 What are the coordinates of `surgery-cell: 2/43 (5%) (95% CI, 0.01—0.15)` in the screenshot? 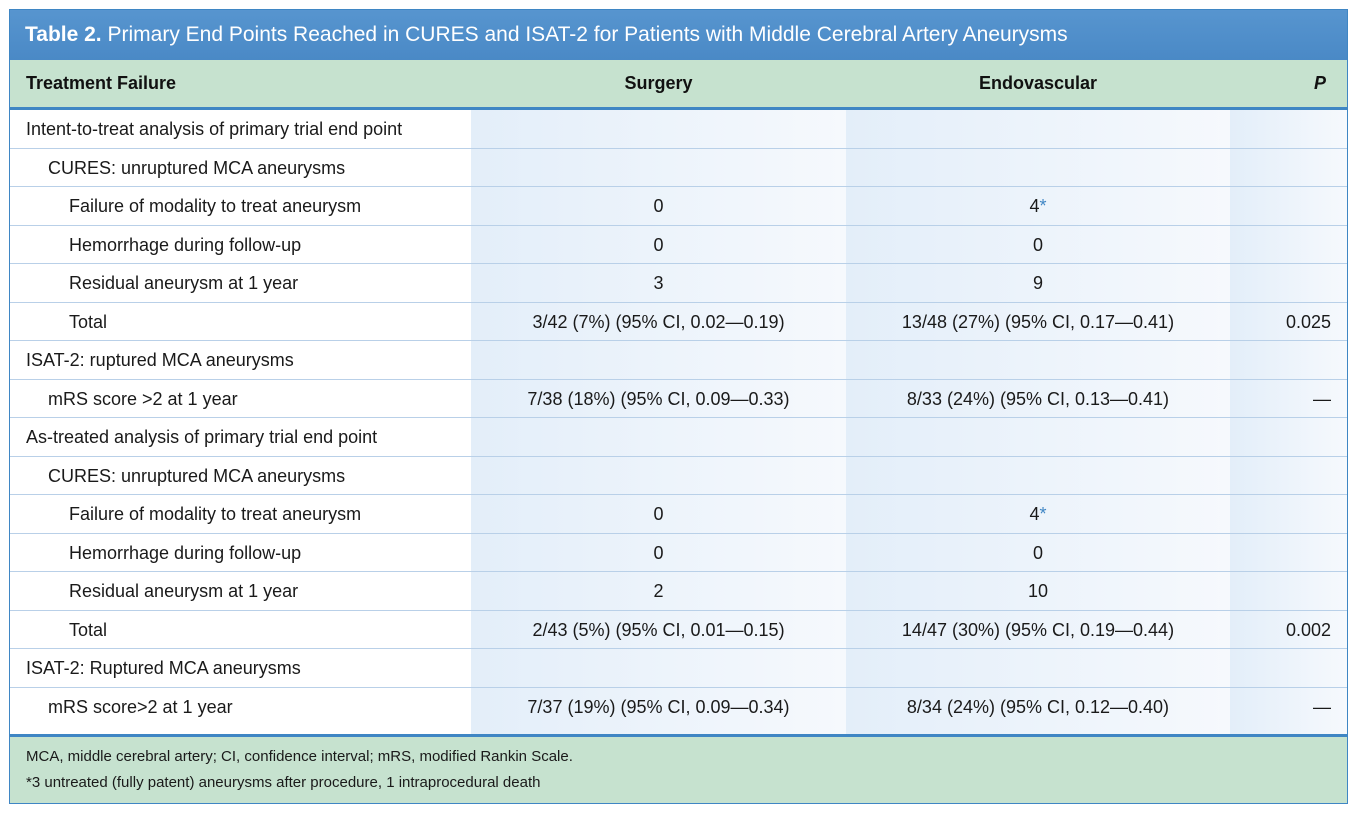 It's located at (658, 629).